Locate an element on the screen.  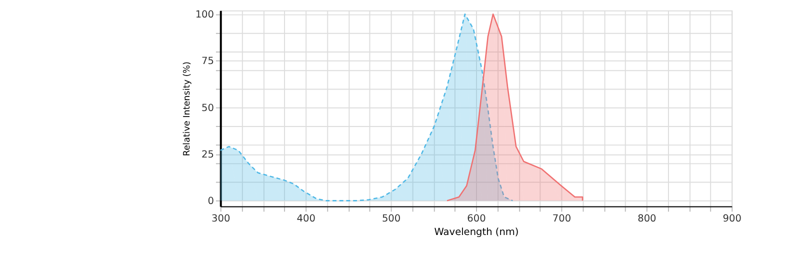
y-tick-label: 100 is located at coordinates (204, 15).